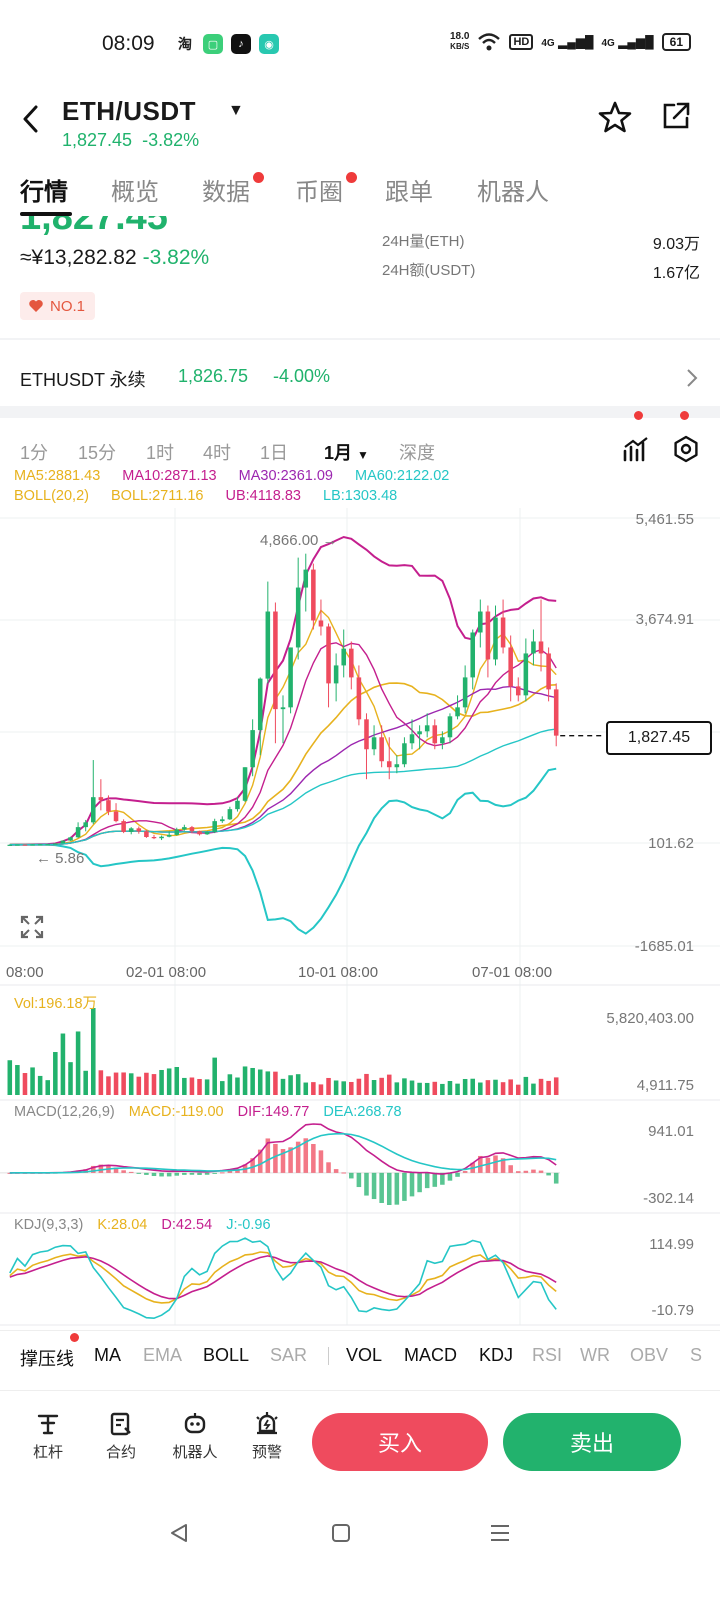 Image resolution: width=720 pixels, height=1612 pixels. Describe the element at coordinates (409, 192) in the screenshot. I see `tab-copytrade: 跟单` at that location.